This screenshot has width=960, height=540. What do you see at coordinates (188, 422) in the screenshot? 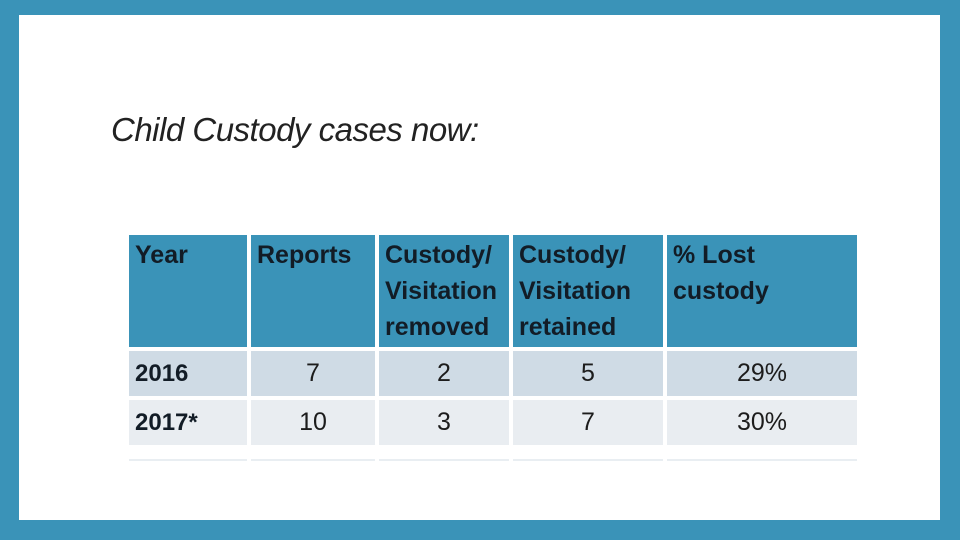
I see `cell-year-2017: 2017*` at bounding box center [188, 422].